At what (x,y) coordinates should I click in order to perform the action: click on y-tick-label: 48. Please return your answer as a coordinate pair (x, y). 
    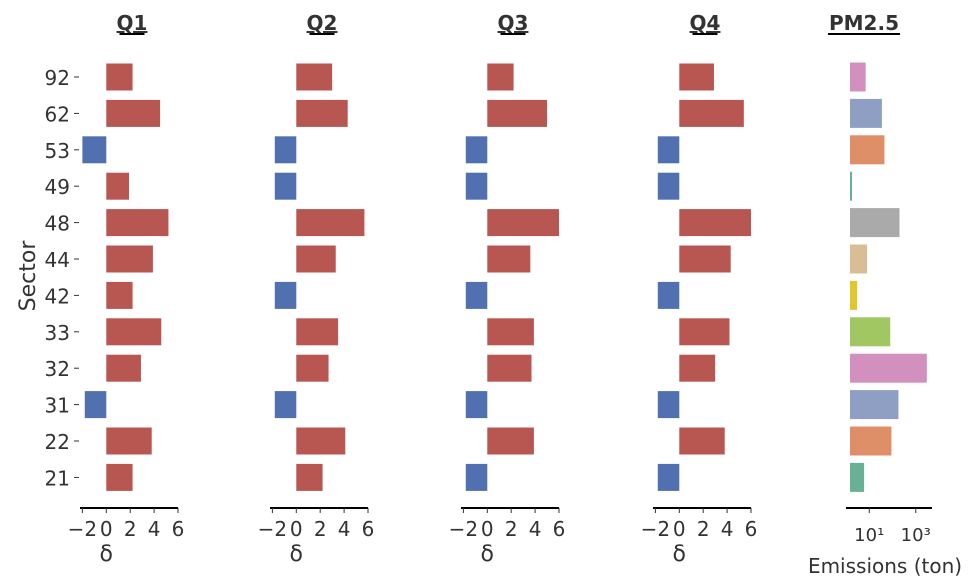
    Looking at the image, I should click on (57, 224).